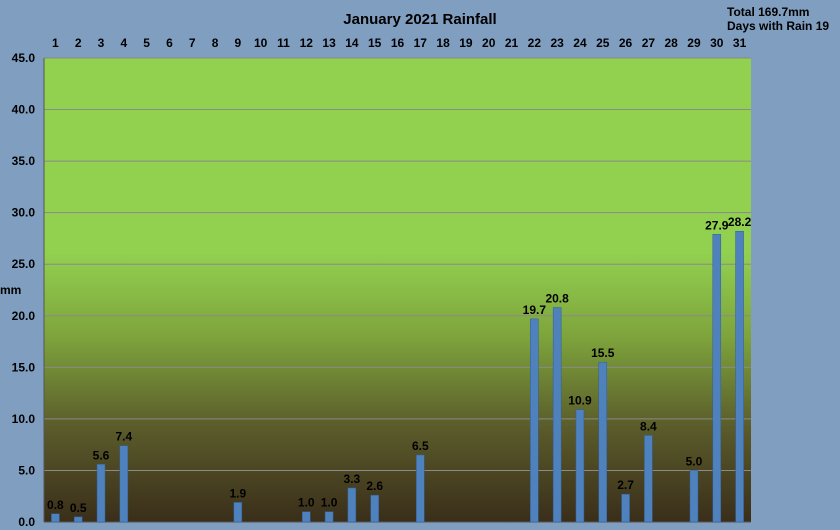 The width and height of the screenshot is (840, 530). I want to click on data-label: 3.3, so click(352, 479).